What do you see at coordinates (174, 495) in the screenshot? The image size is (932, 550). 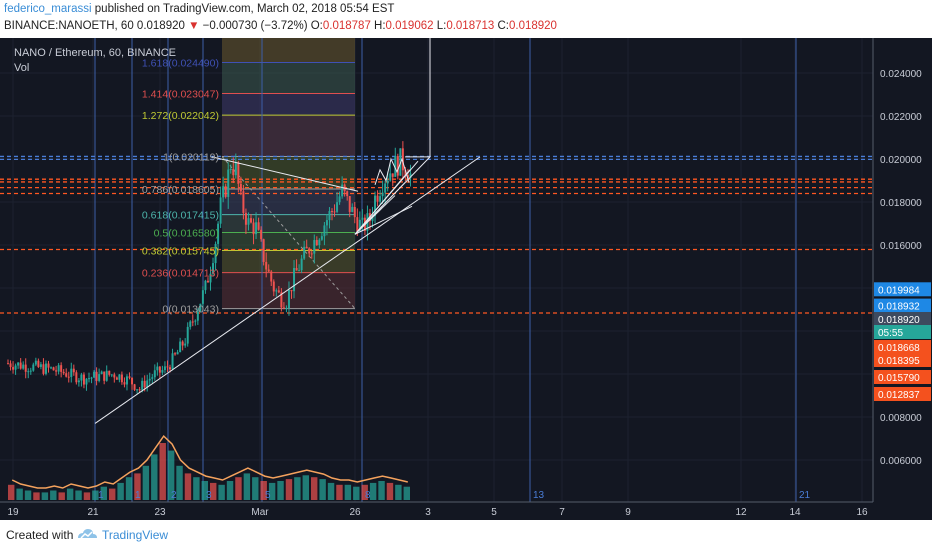 I see `cycle-label: 2` at bounding box center [174, 495].